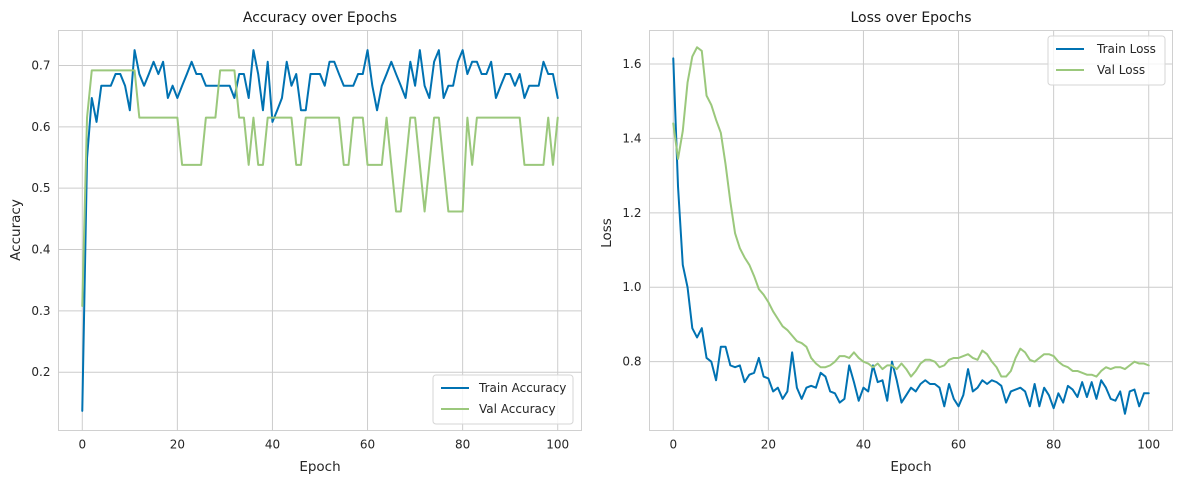 The height and width of the screenshot is (484, 1183). What do you see at coordinates (503, 399) in the screenshot?
I see `accuracy-legend: Train Accuracy Val Accuracy` at bounding box center [503, 399].